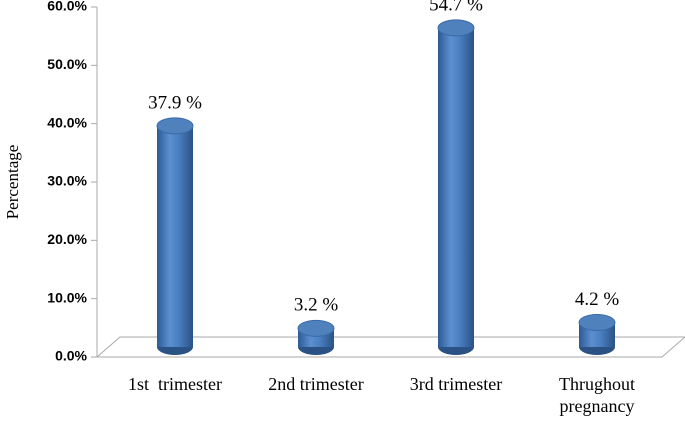 This screenshot has width=685, height=425. What do you see at coordinates (67, 297) in the screenshot?
I see `y-tick-label: 10.0%` at bounding box center [67, 297].